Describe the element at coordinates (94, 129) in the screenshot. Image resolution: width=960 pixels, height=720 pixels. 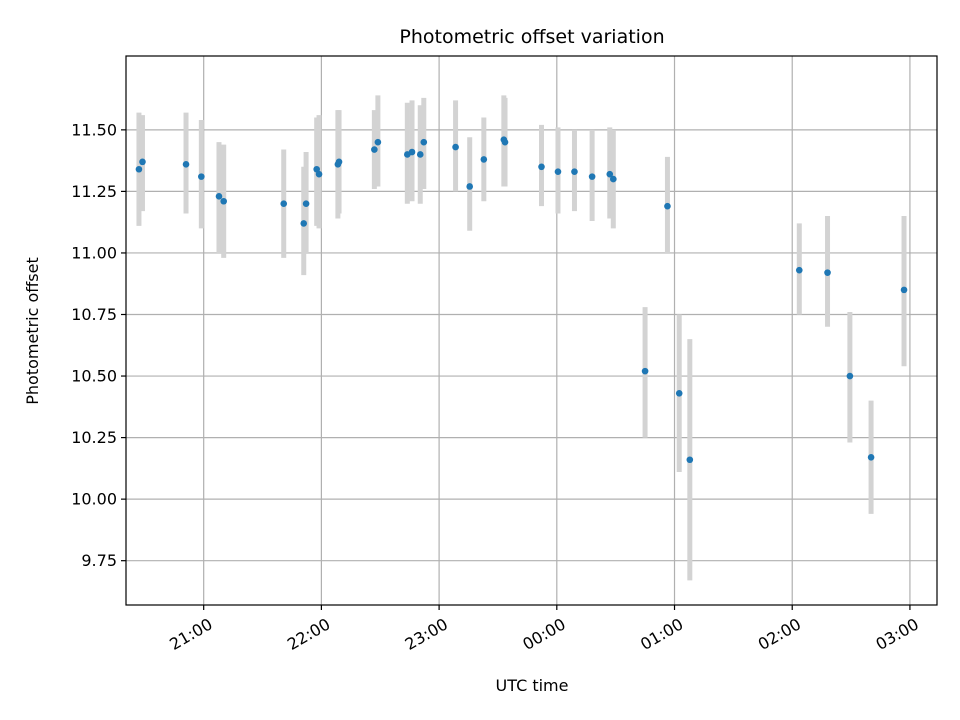
I see `y-tick-label: 11.50` at that location.